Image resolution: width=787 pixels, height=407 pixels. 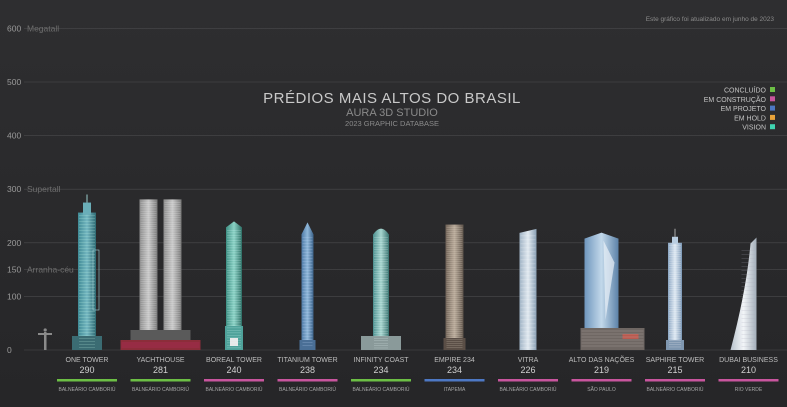 What do you see at coordinates (86, 370) in the screenshot?
I see `building-height: 290` at bounding box center [86, 370].